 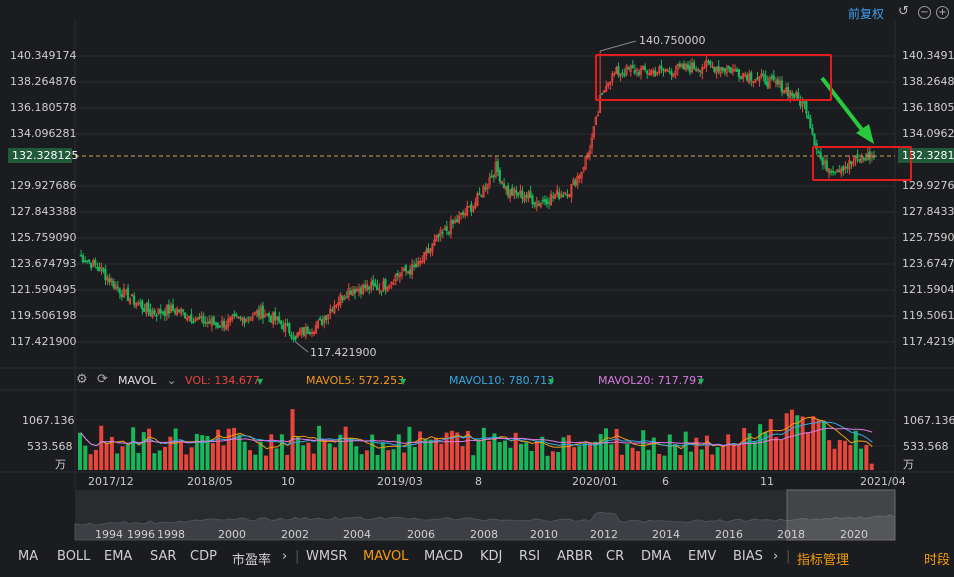 What do you see at coordinates (924, 12) in the screenshot?
I see `zoom-out-icon: −` at bounding box center [924, 12].